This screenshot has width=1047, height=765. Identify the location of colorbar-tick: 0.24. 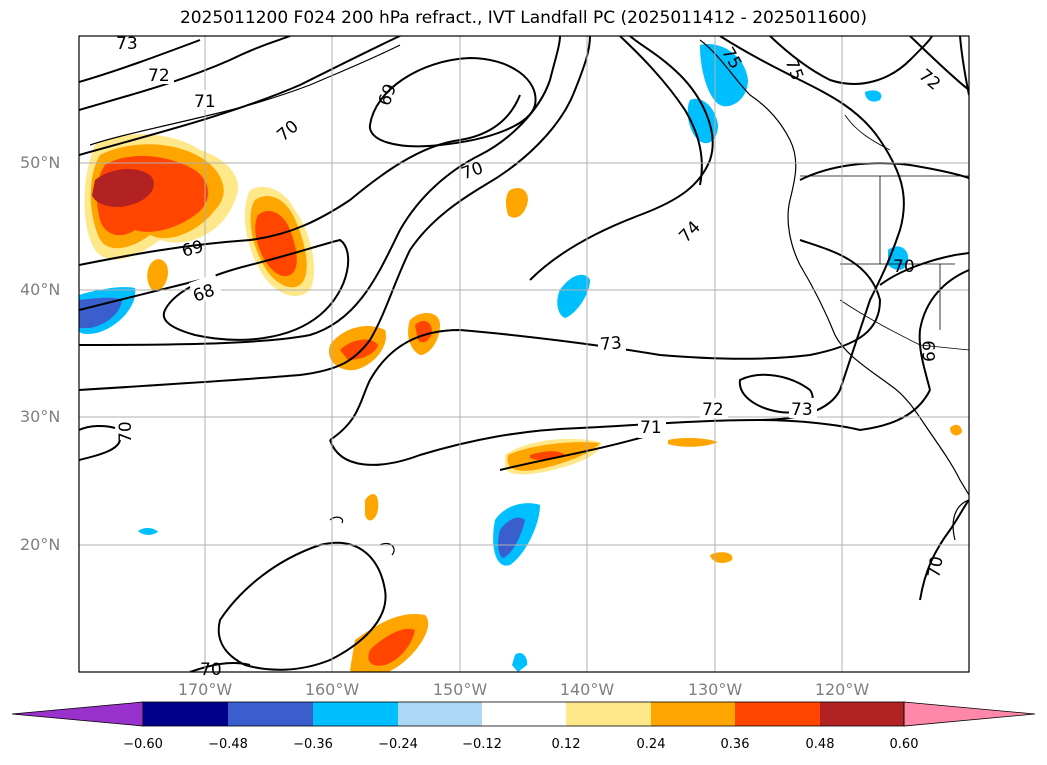
(651, 744).